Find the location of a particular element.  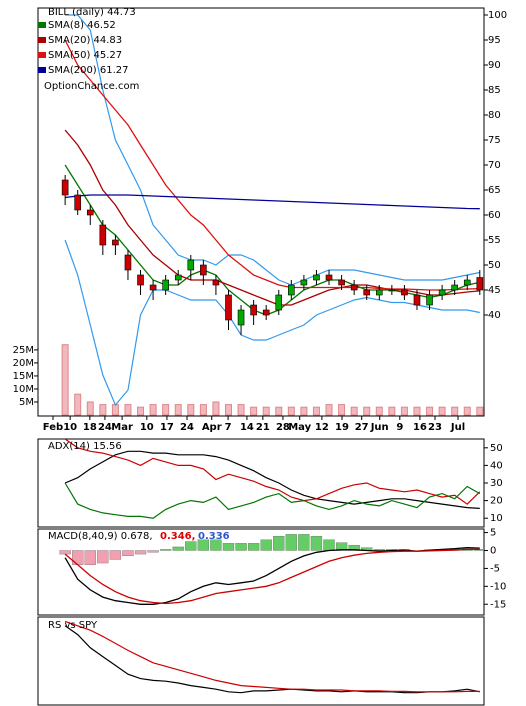

signal-line is located at coordinates (272, 576).